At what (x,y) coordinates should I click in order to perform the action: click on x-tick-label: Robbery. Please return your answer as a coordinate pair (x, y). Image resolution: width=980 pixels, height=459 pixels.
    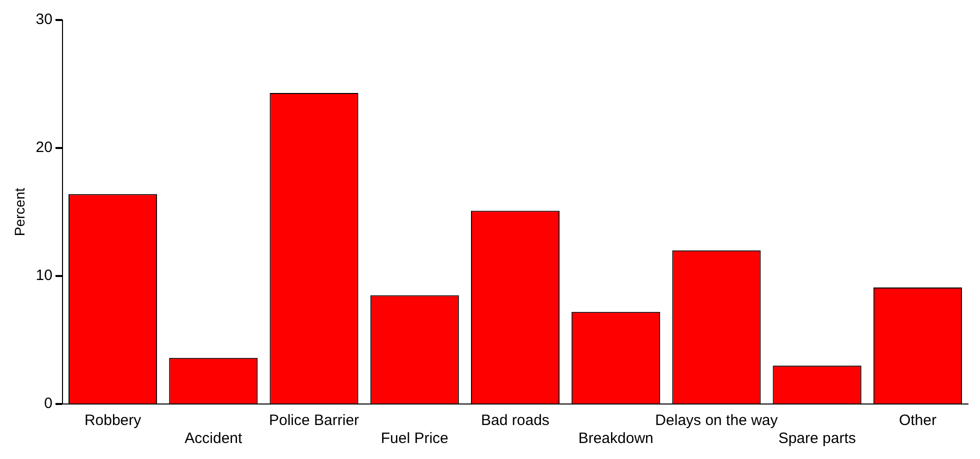
    Looking at the image, I should click on (113, 421).